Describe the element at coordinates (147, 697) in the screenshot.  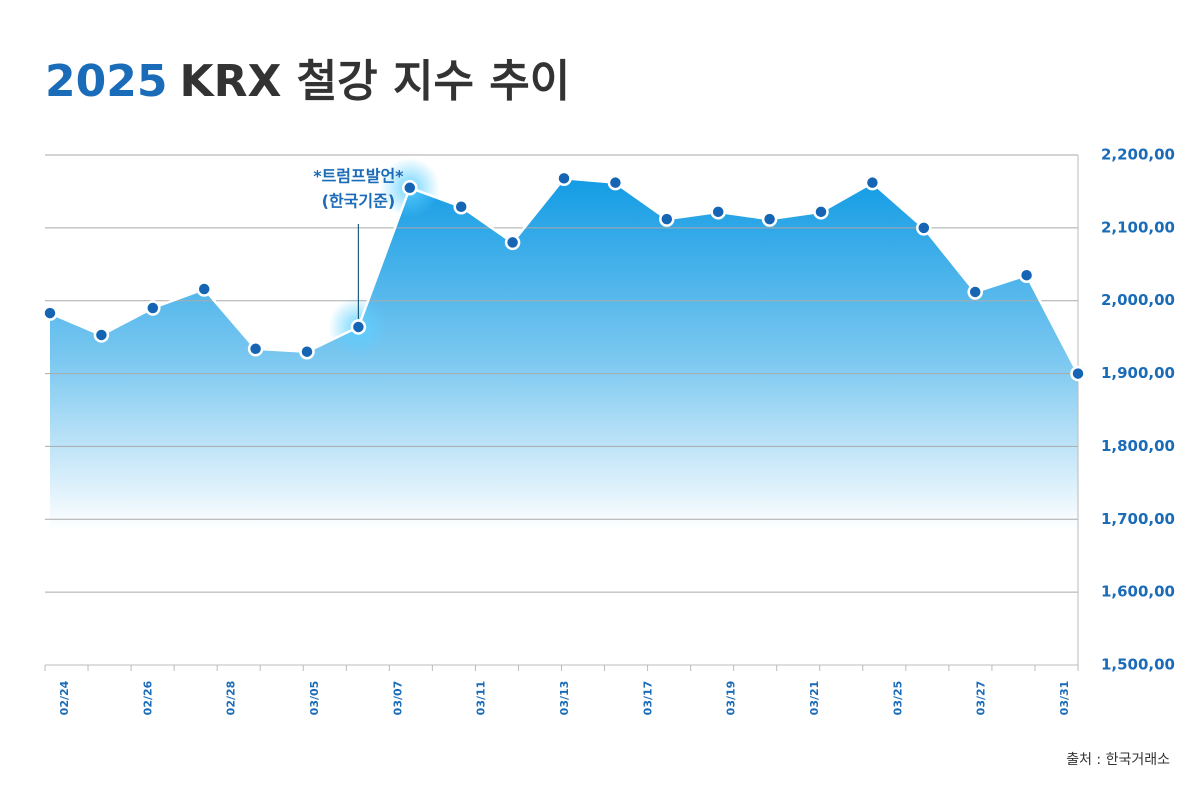
I see `x-tick-label: 02/26` at that location.